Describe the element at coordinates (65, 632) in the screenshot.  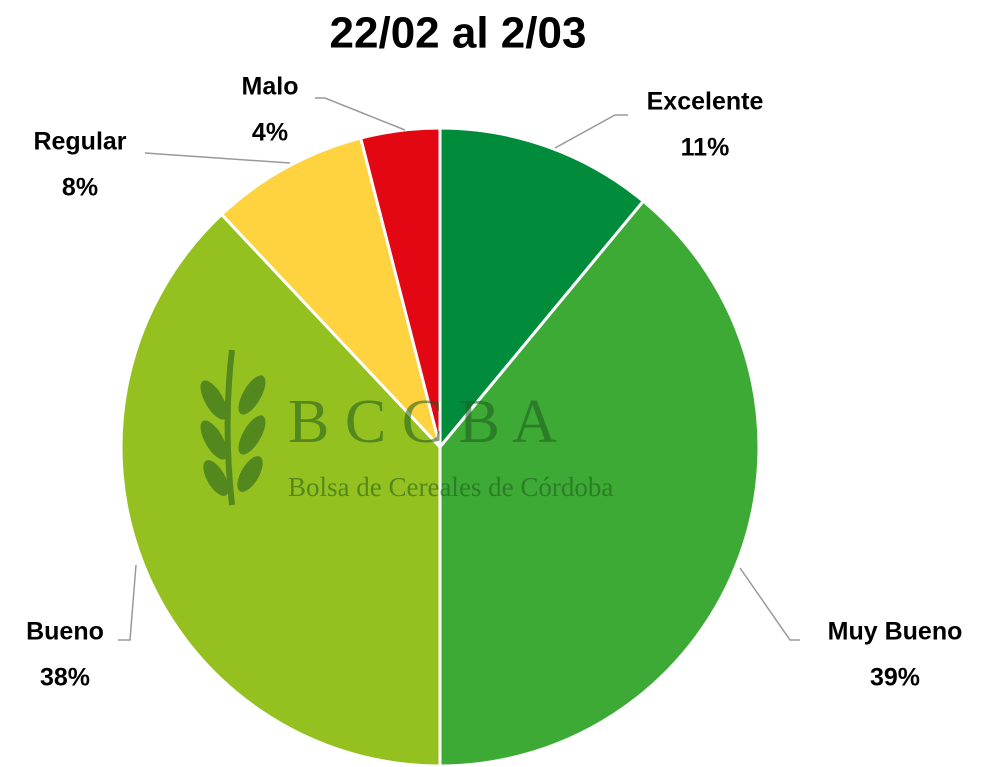
I see `legend-label: Bueno` at that location.